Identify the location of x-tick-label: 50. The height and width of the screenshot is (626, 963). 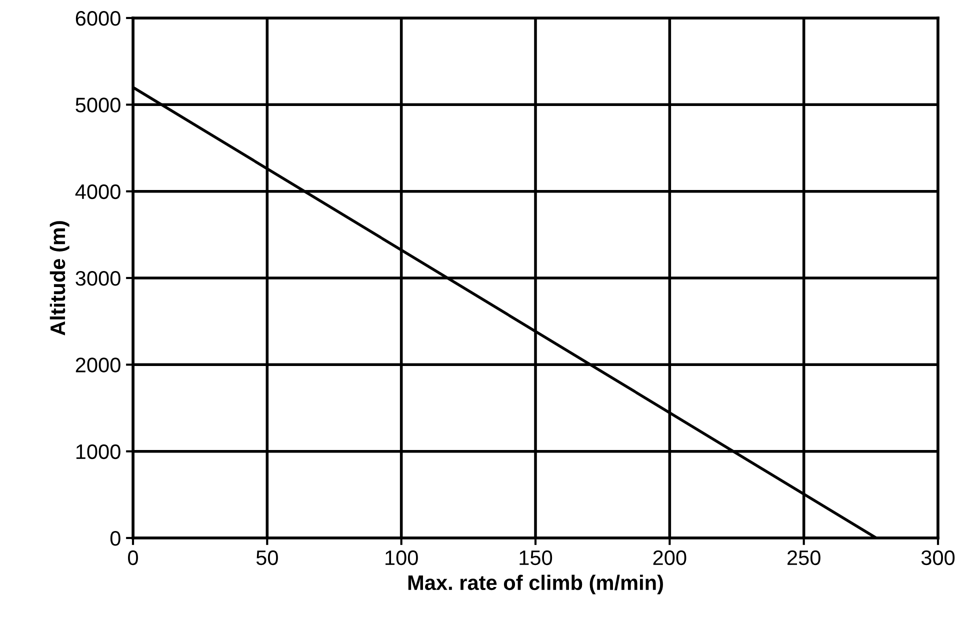
(267, 558).